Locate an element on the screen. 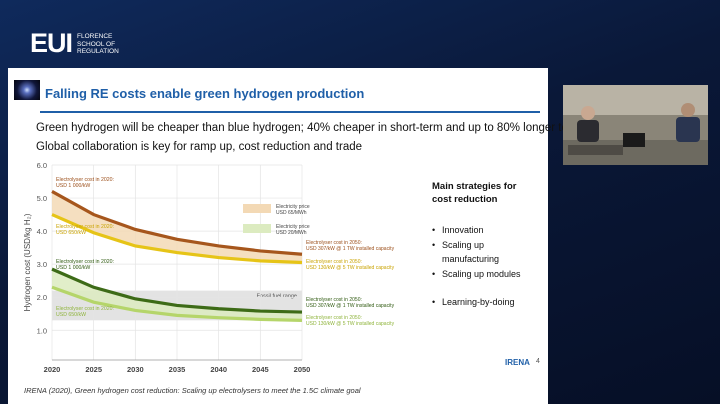 This screenshot has height=404, width=720. title-image is located at coordinates (27, 90).